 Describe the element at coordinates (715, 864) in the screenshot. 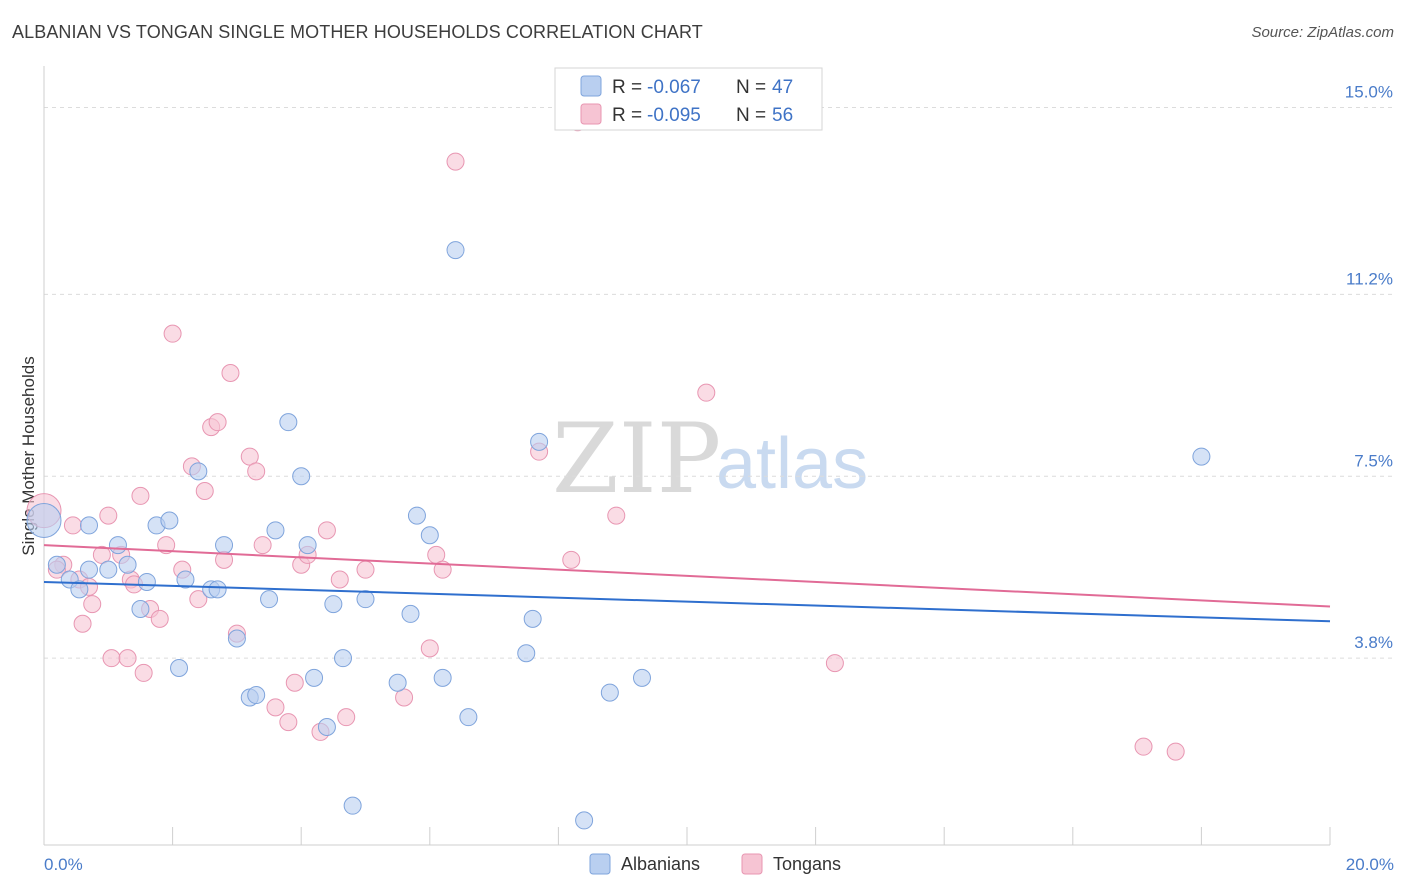

I see `bottom-legend: Albanians Tongans` at that location.